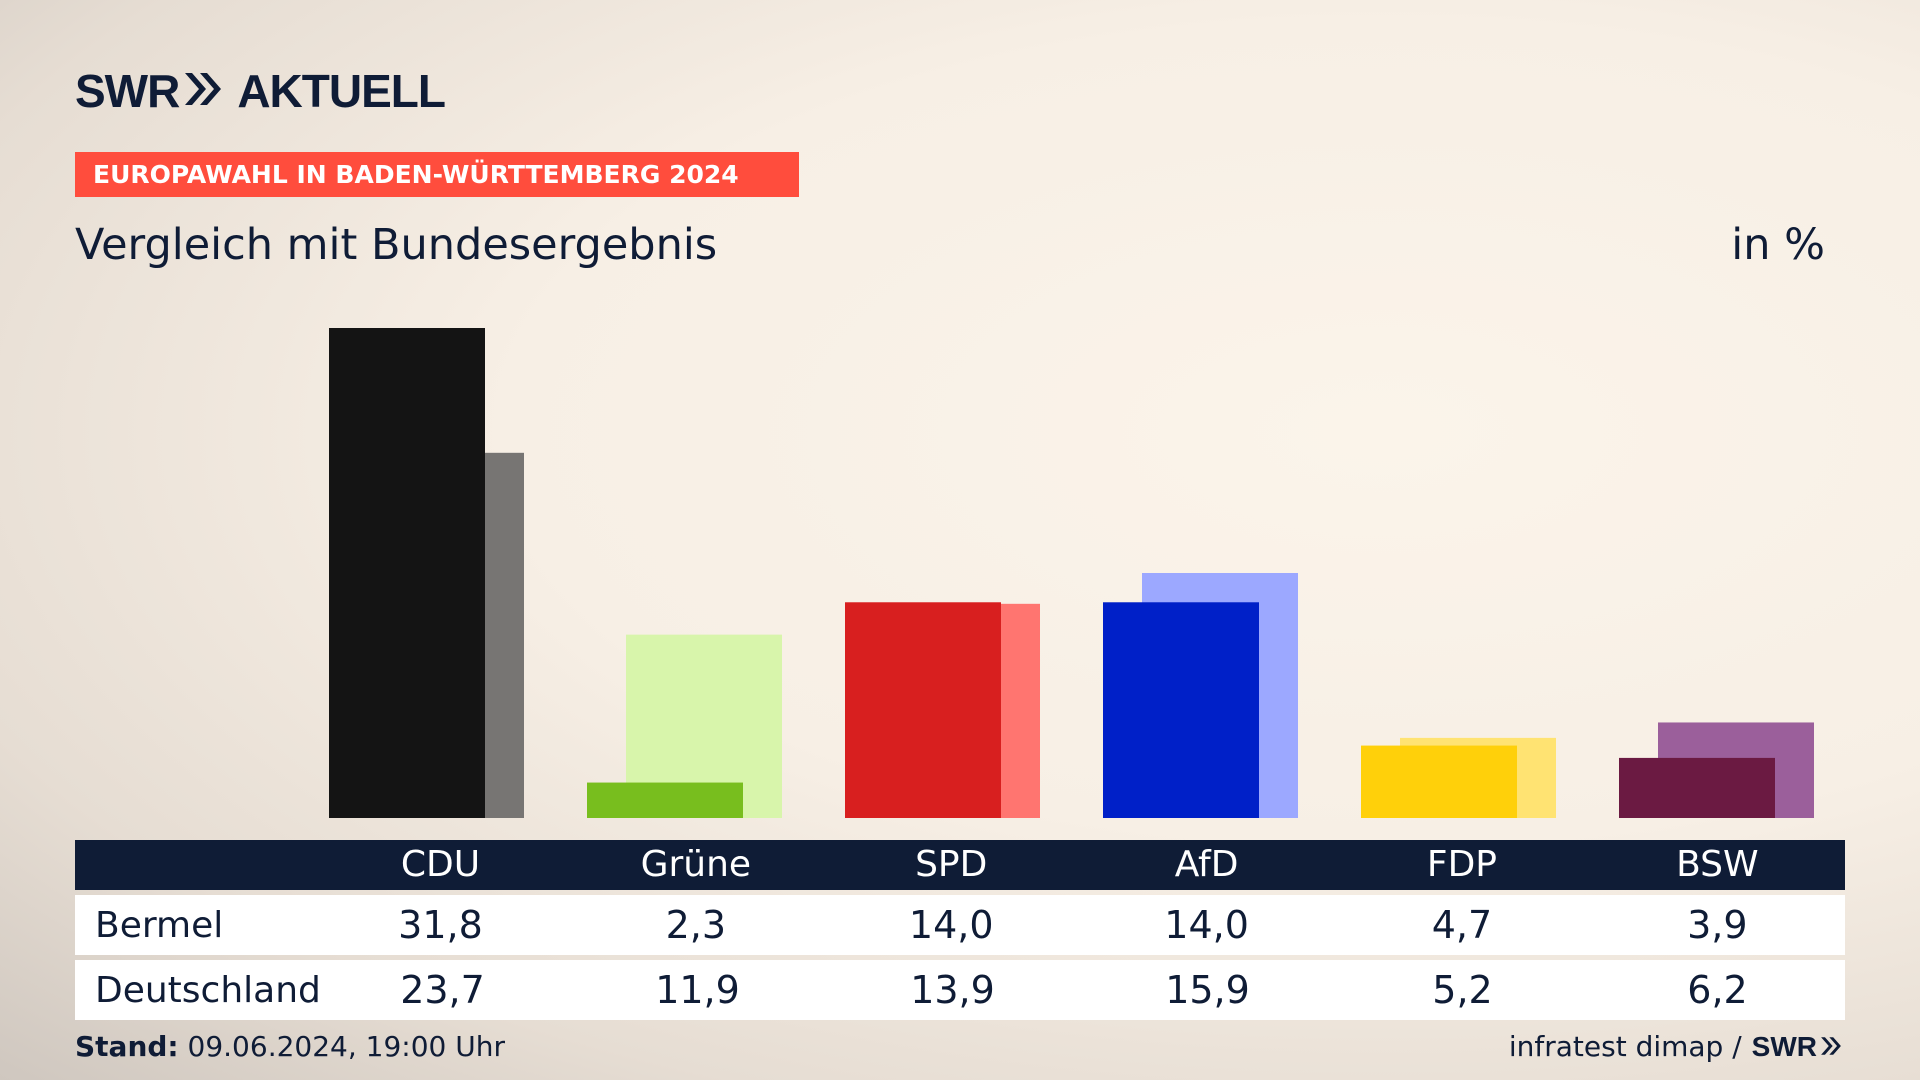  Describe the element at coordinates (127, 1046) in the screenshot. I see `timestamp-label: Stand:` at that location.